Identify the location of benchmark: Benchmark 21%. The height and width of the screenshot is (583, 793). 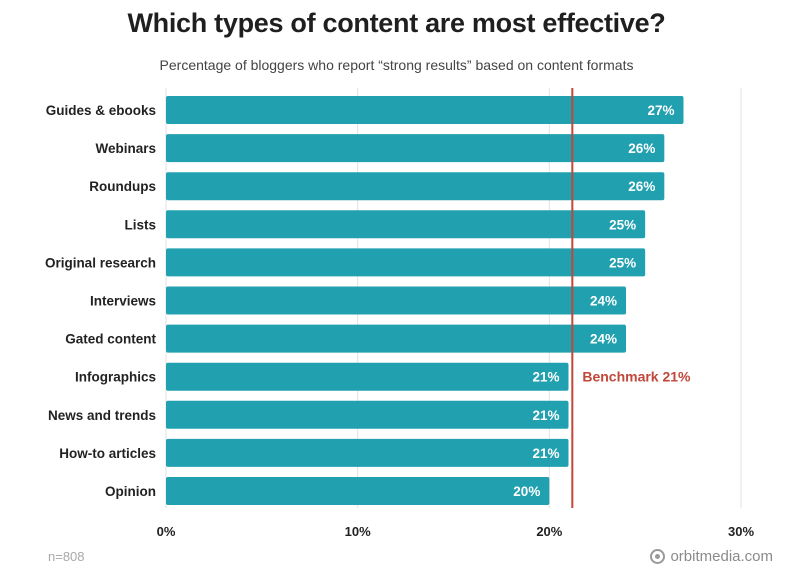
(631, 298).